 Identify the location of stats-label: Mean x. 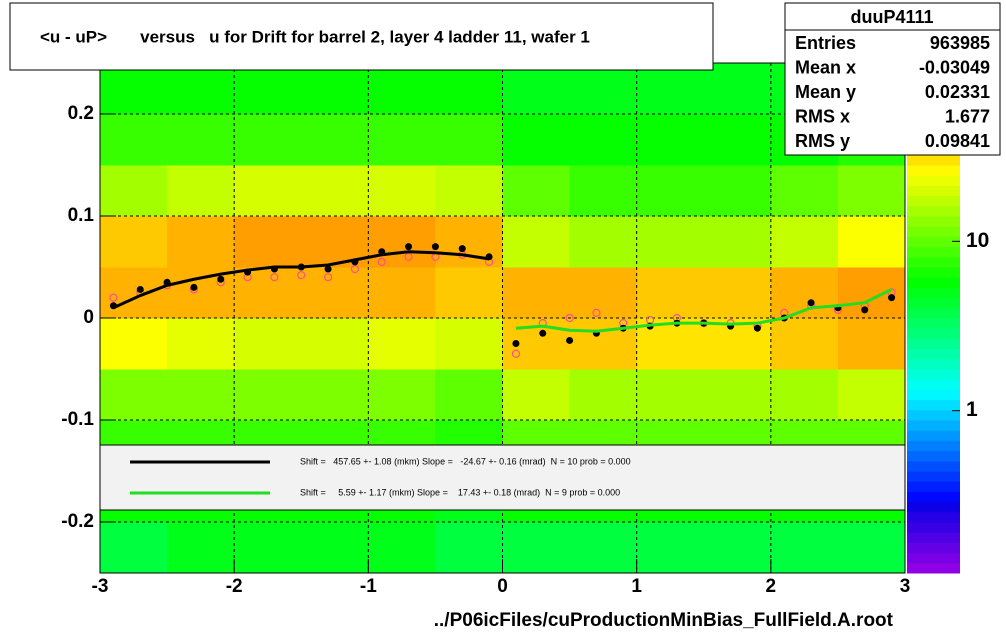
(825, 67).